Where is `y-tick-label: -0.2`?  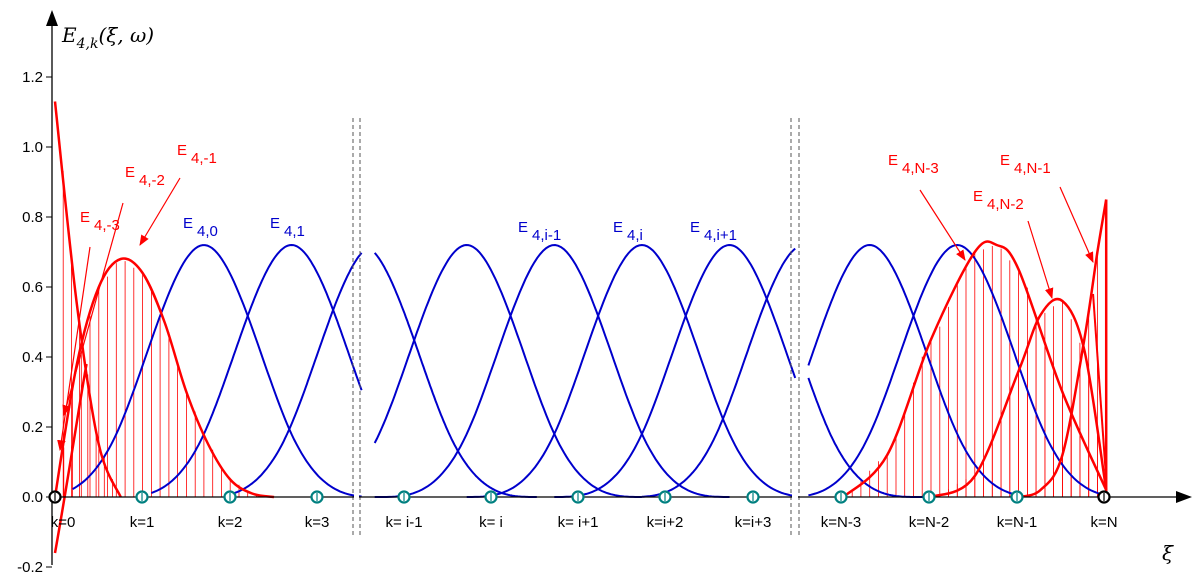 y-tick-label: -0.2 is located at coordinates (30, 567).